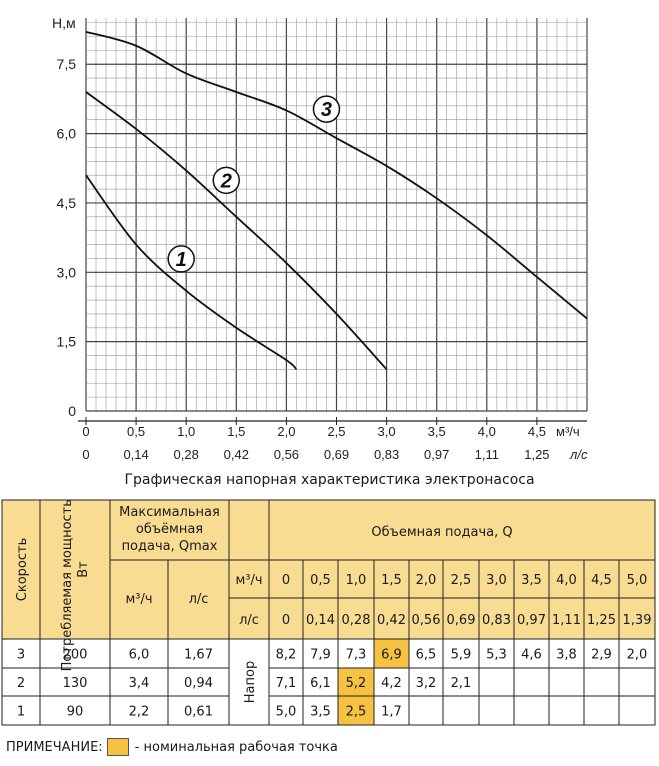 This screenshot has width=659, height=766. Describe the element at coordinates (21, 655) in the screenshot. I see `row-speed: 3` at that location.